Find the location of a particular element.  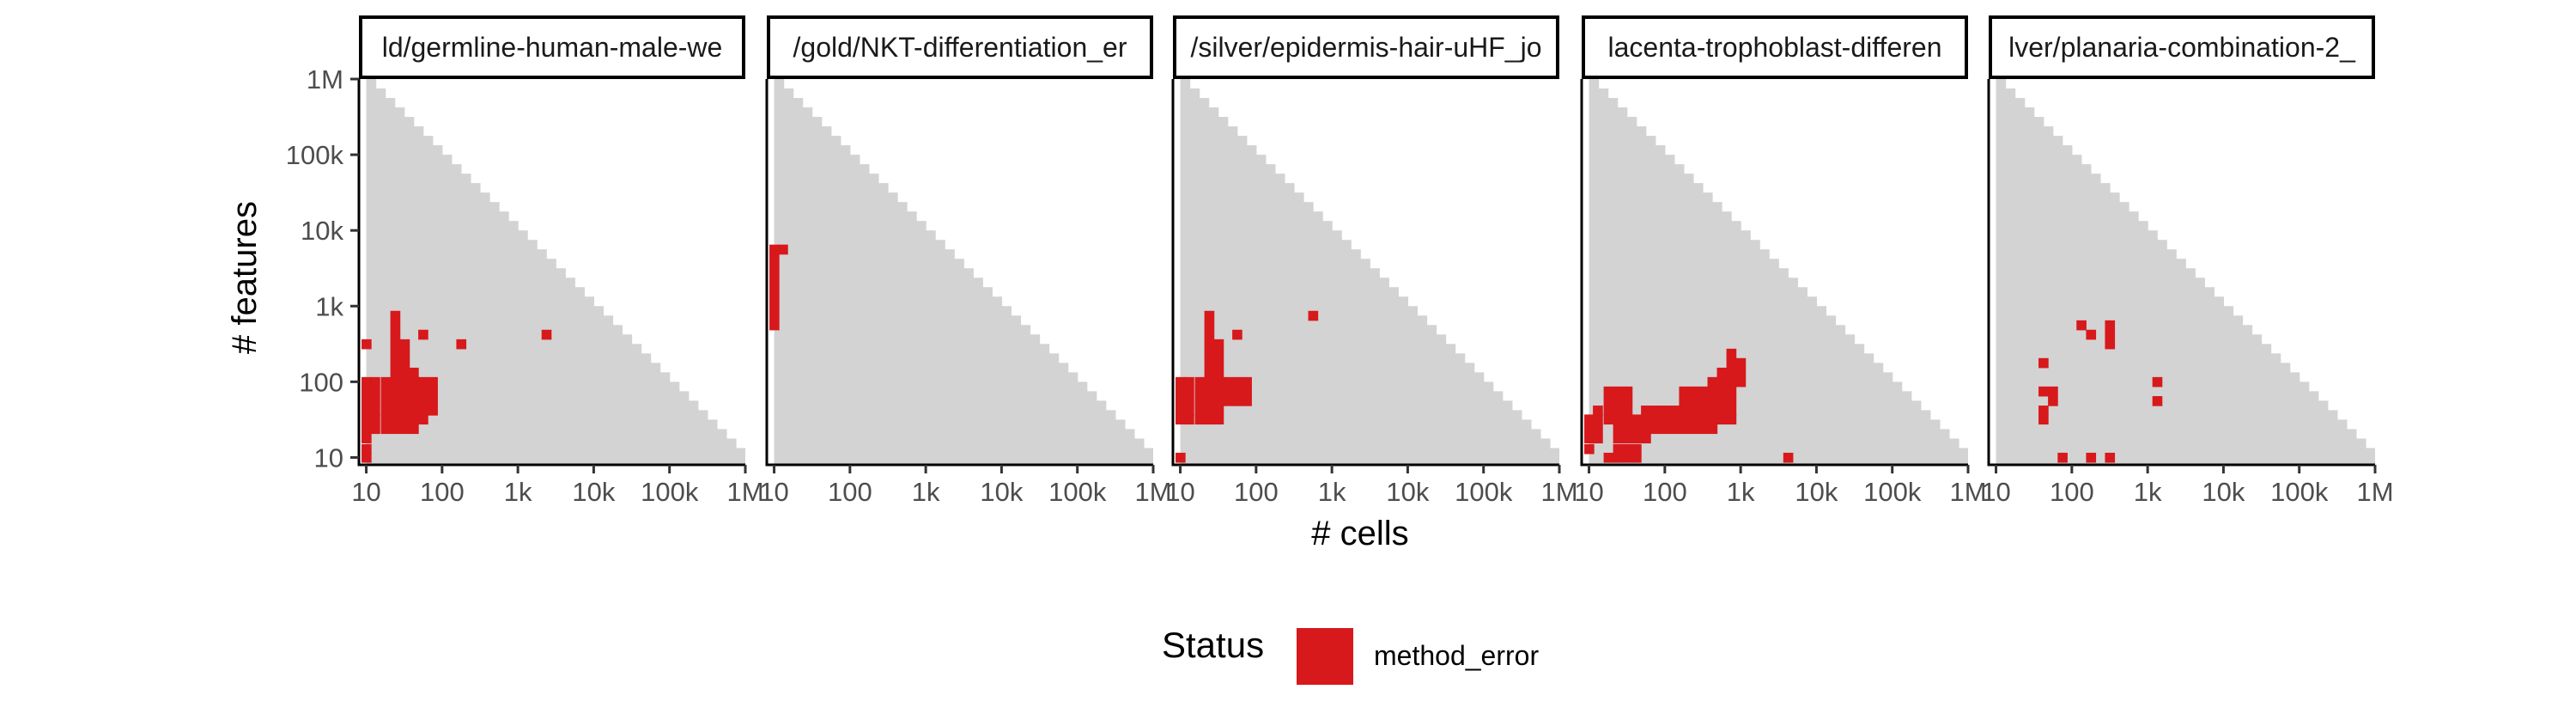

facet-title: lver/planaria-combination-2_ is located at coordinates (2182, 47).